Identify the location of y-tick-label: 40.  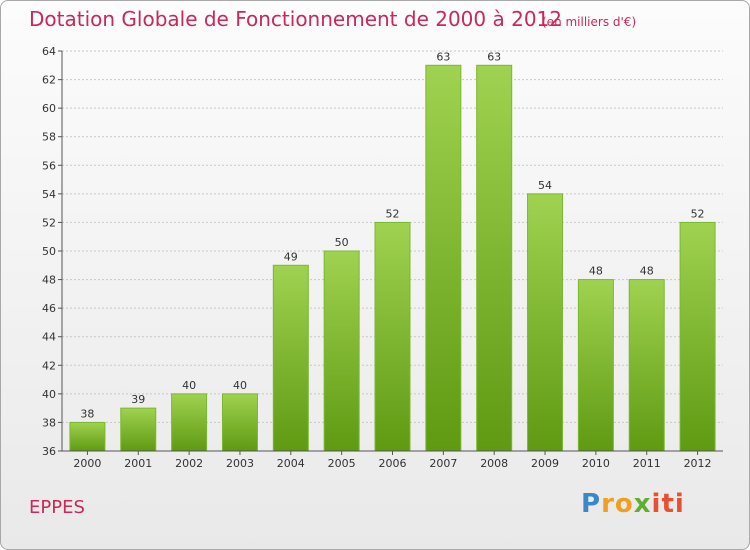
(49, 394).